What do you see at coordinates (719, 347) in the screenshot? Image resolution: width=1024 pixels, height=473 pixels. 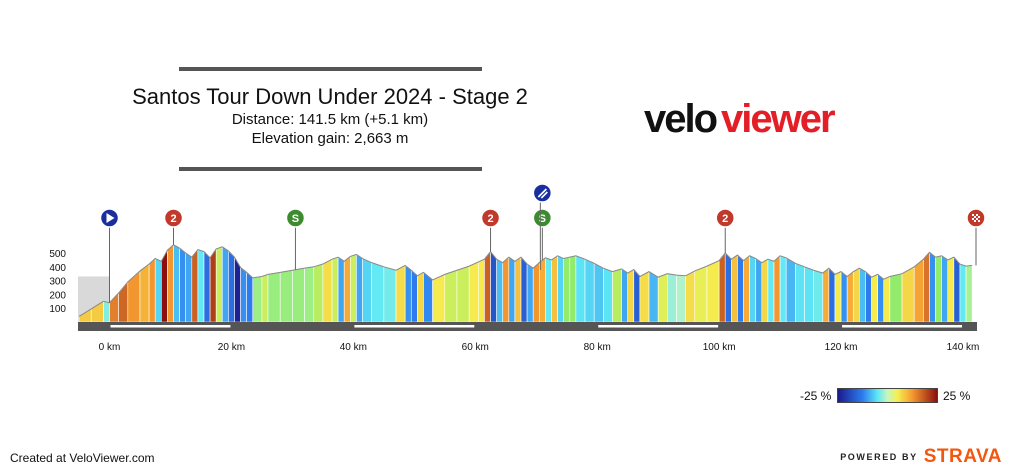 I see `x-tick-label: 100 km` at bounding box center [719, 347].